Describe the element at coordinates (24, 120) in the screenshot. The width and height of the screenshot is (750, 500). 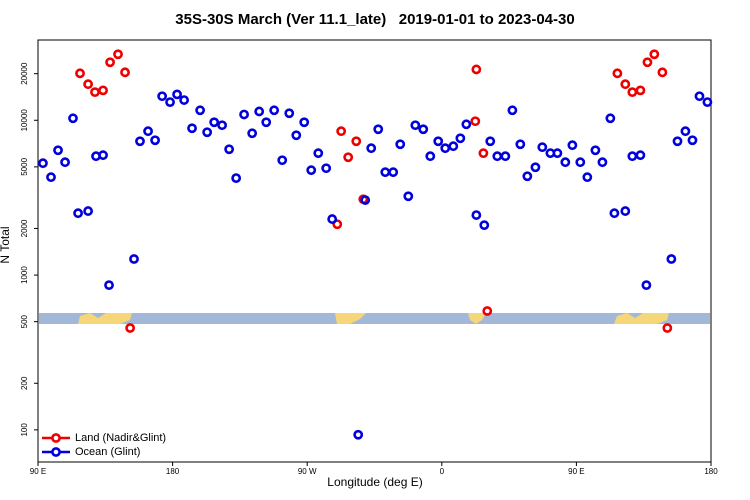
I see `y-tick-label: 10000` at that location.